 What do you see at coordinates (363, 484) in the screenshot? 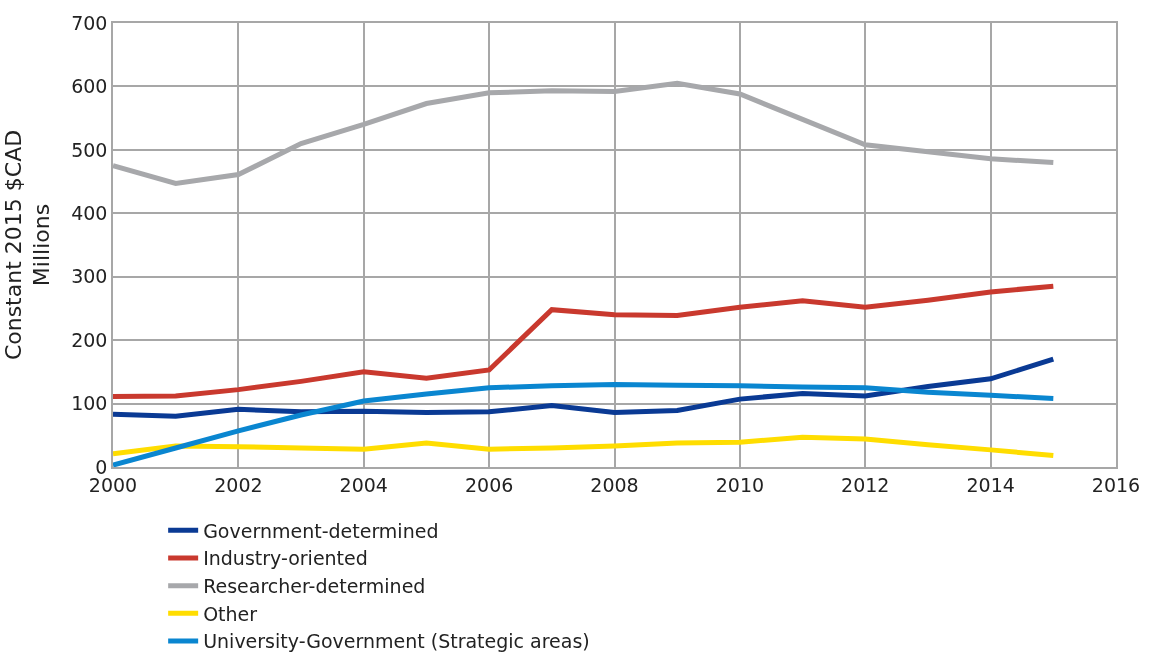
I see `x-tick-label: 2004` at bounding box center [363, 484].